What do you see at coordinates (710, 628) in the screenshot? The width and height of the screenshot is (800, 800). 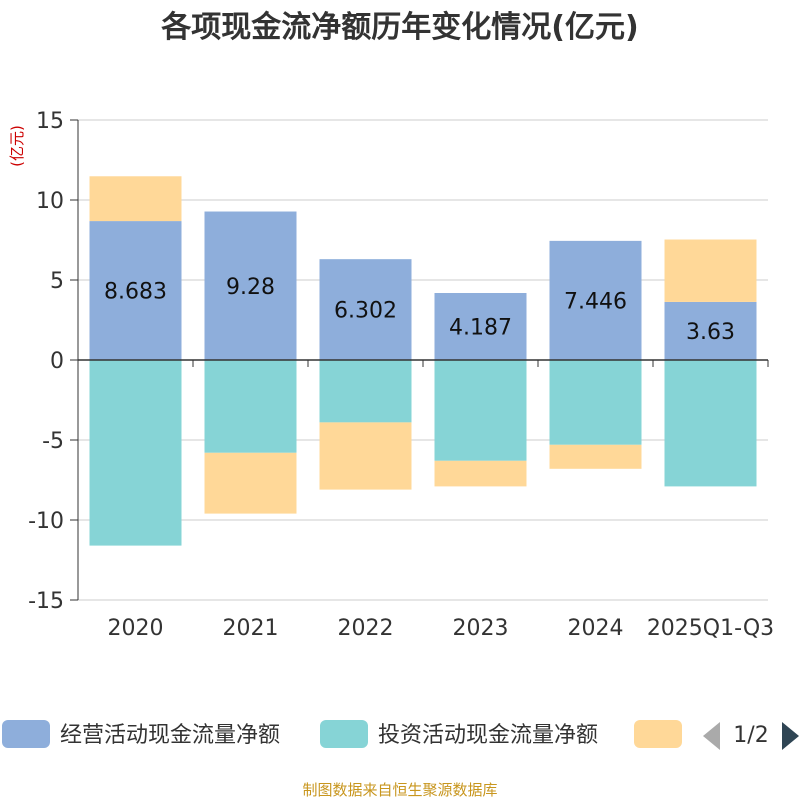 I see `x-category-label: 2025Q1-Q3` at bounding box center [710, 628].